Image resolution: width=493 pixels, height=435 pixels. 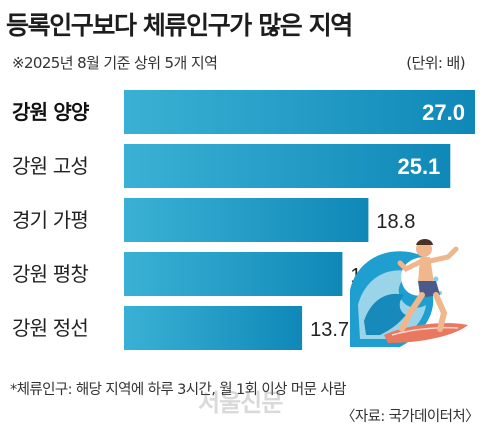 What do you see at coordinates (50, 166) in the screenshot?
I see `category-label: 강원 고성` at bounding box center [50, 166].